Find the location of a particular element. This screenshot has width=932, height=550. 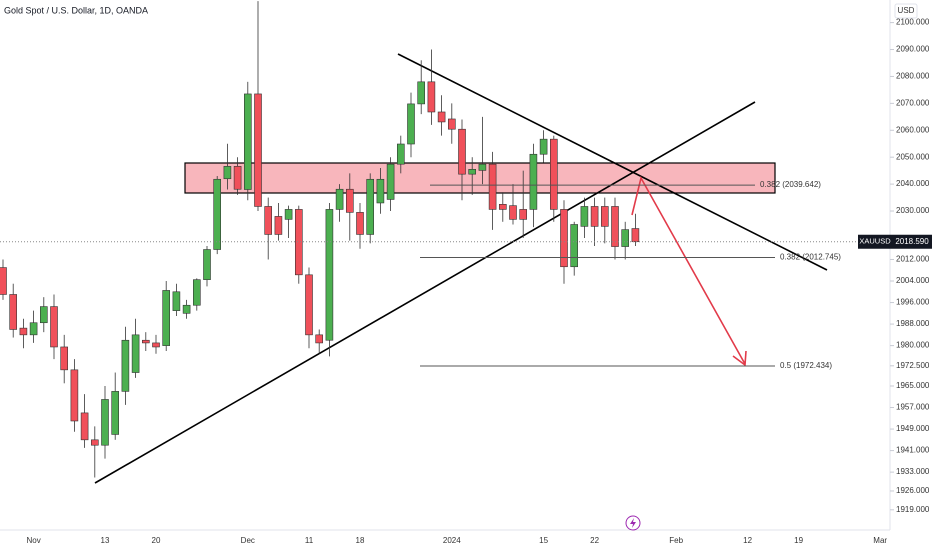

currency-box is located at coordinates (906, 11).